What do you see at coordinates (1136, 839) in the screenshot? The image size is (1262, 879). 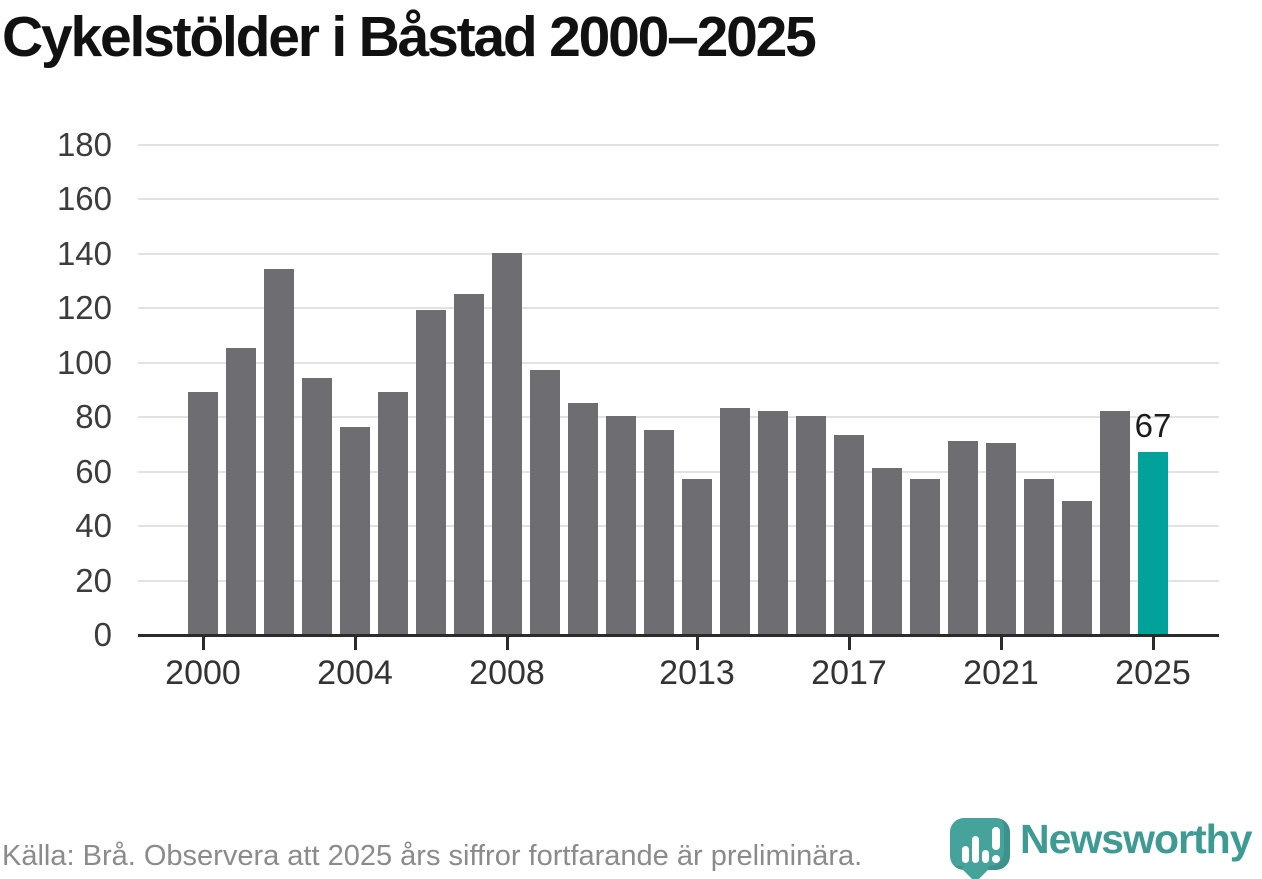 I see `newsworthy-wordmark: Newsworthy` at bounding box center [1136, 839].